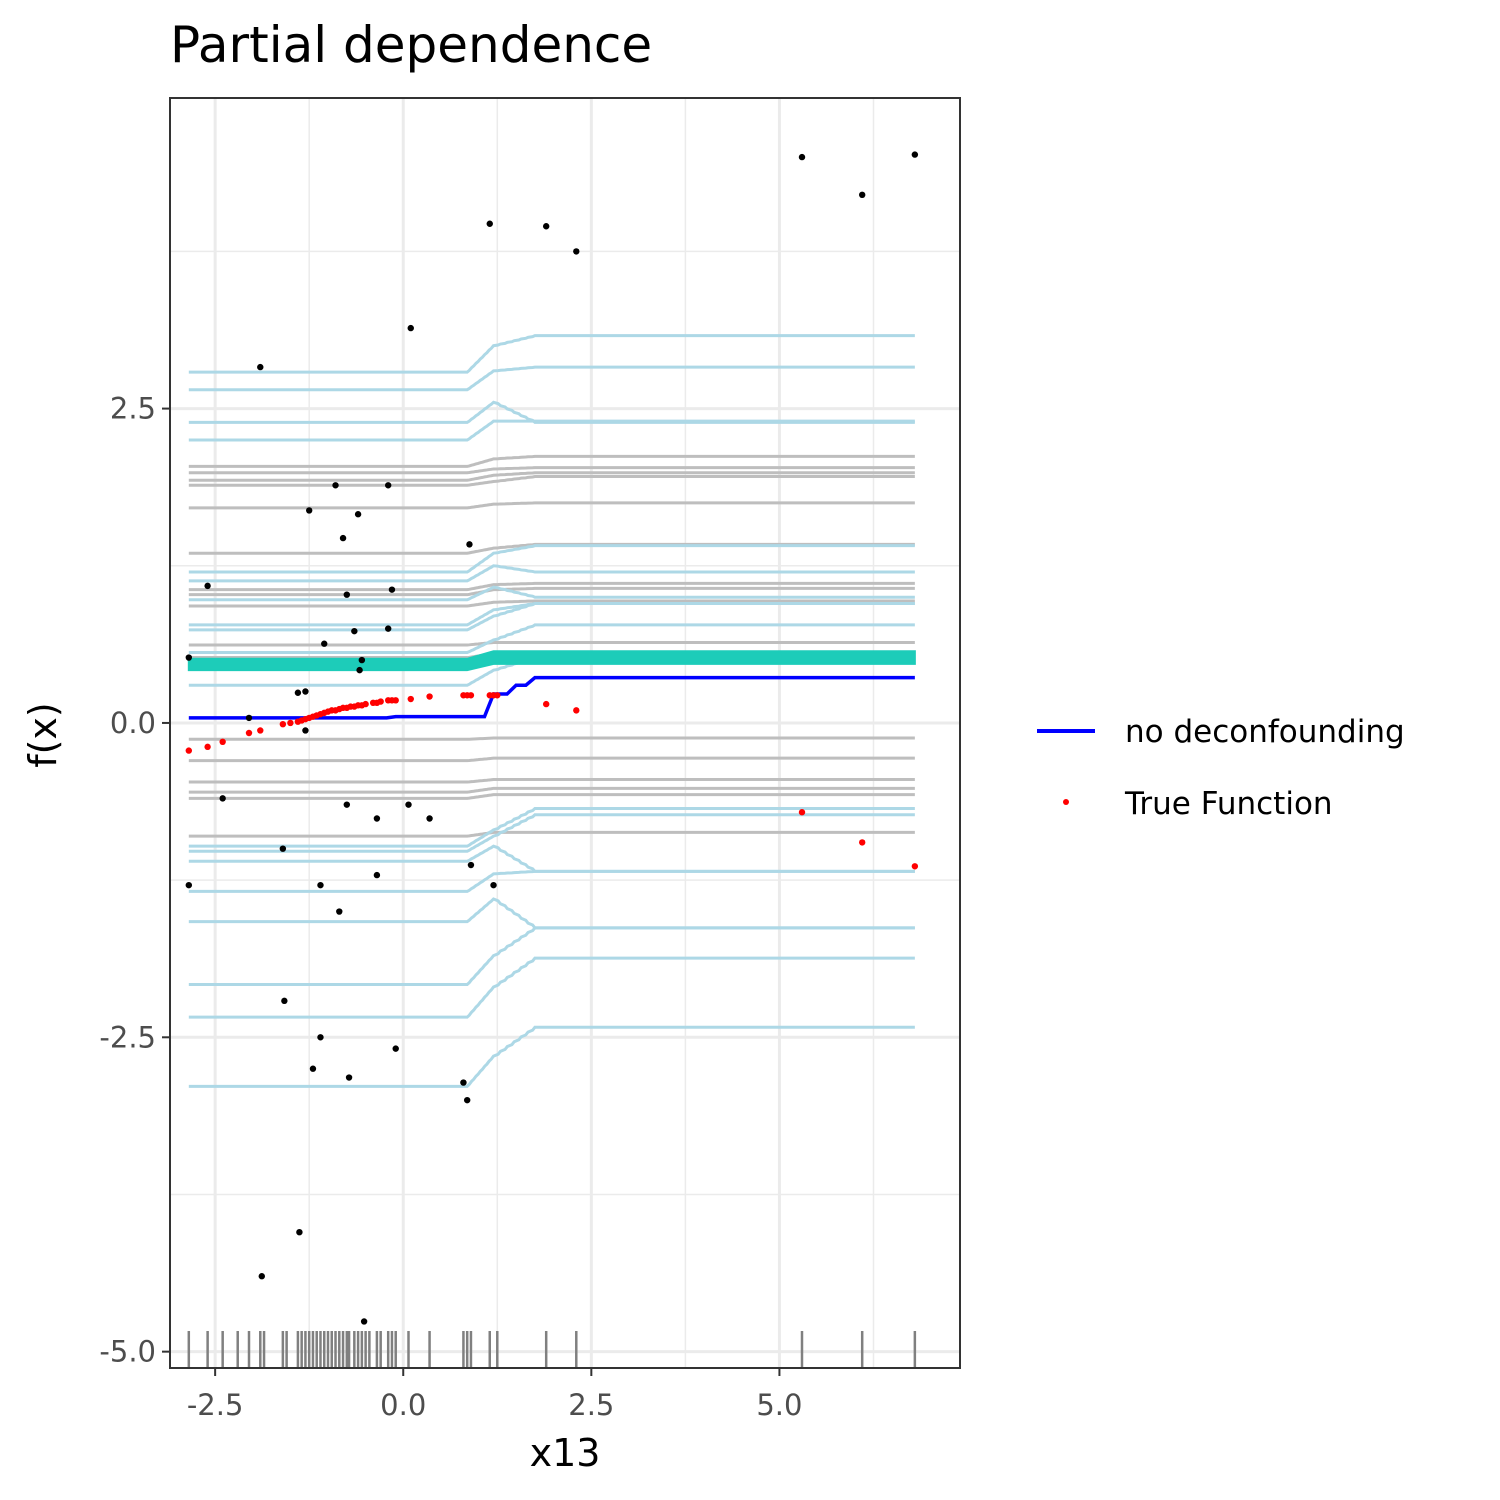 Image resolution: width=1500 pixels, height=1500 pixels. What do you see at coordinates (1221, 768) in the screenshot?
I see `legend: no deconfounding True Function` at bounding box center [1221, 768].